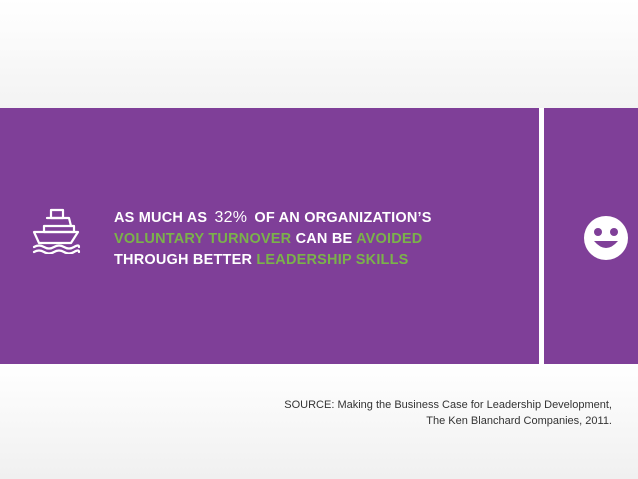 This screenshot has width=638, height=479. Describe the element at coordinates (343, 218) in the screenshot. I see `headline-suffix: OF AN ORGANIZATION’S` at that location.